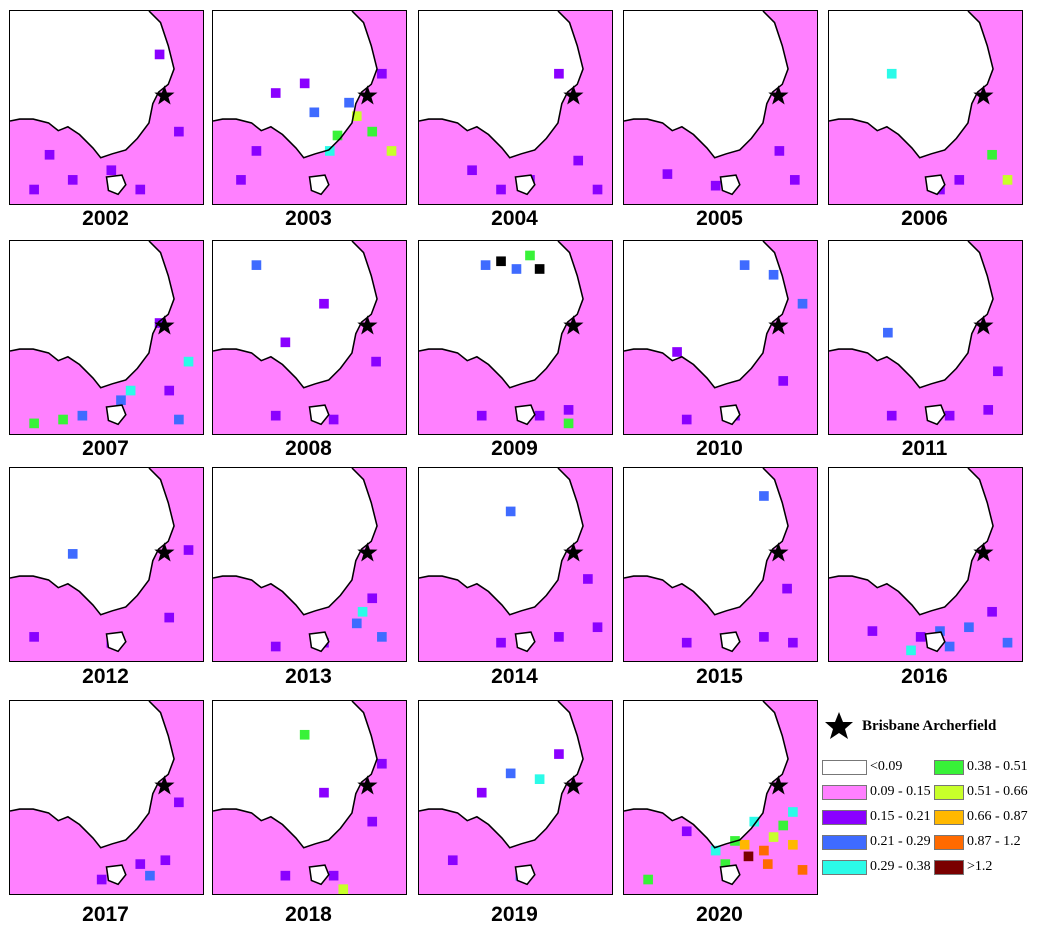 The width and height of the screenshot is (1046, 927). Describe the element at coordinates (929, 725) in the screenshot. I see `station-label: Brisbane Archerfield` at that location.